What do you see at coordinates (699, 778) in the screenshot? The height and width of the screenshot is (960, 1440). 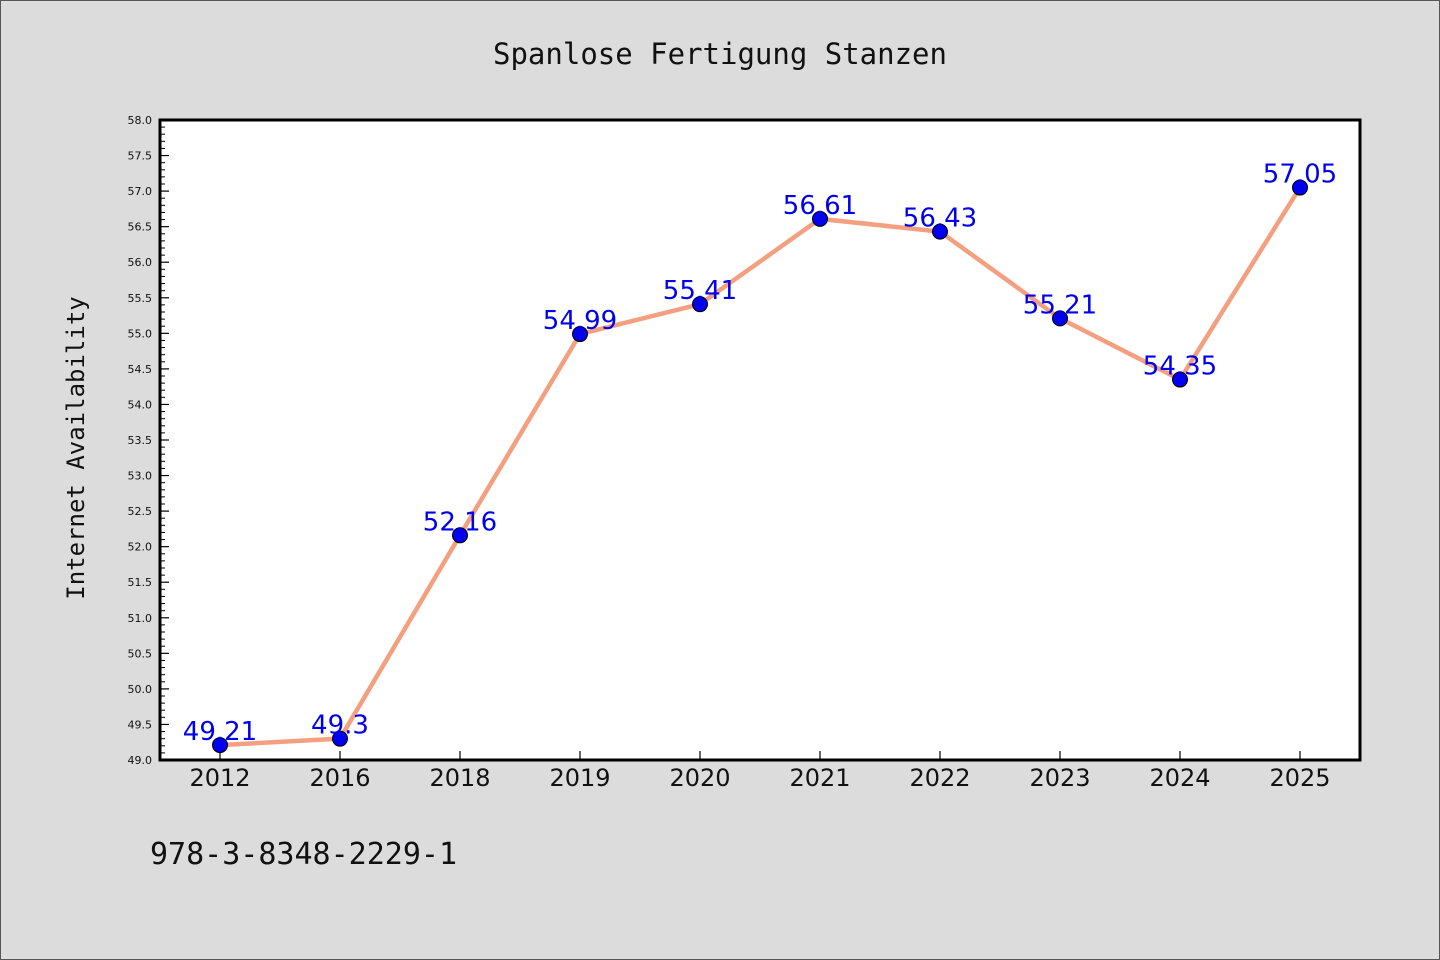 I see `x-tick-label: 2020` at bounding box center [699, 778].